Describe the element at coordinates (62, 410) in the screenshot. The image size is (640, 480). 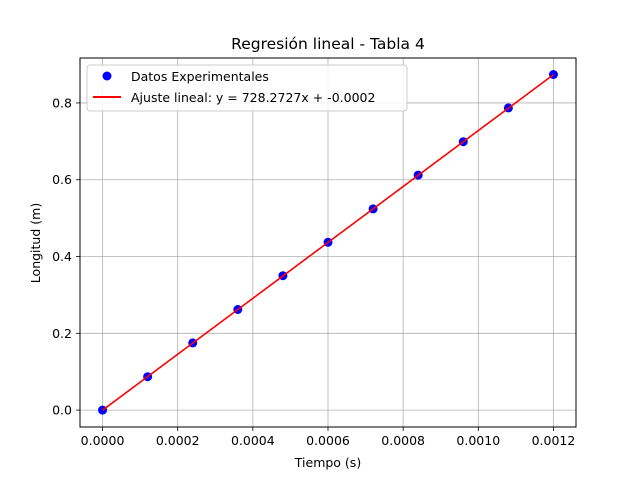
I see `y-tick-label: 0.0` at that location.